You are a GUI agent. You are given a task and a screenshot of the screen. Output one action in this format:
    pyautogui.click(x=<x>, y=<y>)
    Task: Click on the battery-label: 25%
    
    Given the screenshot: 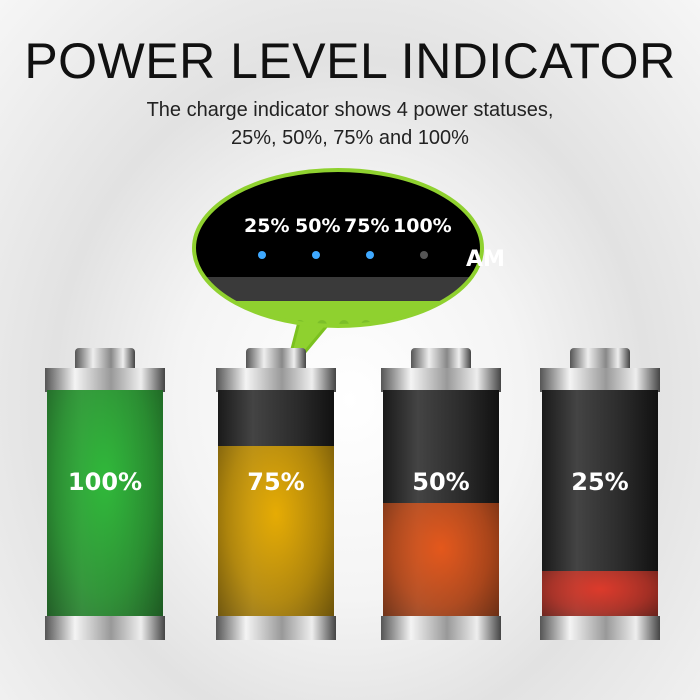 What is the action you would take?
    pyautogui.click(x=600, y=482)
    